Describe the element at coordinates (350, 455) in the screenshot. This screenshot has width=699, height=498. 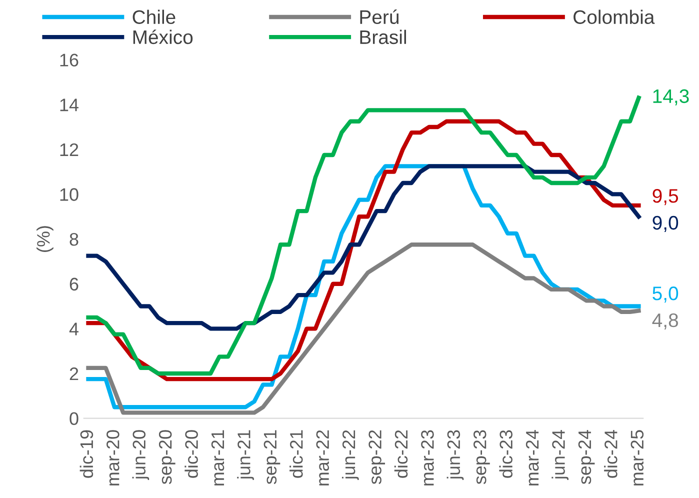
I see `x-tick-label: jun-22` at that location.